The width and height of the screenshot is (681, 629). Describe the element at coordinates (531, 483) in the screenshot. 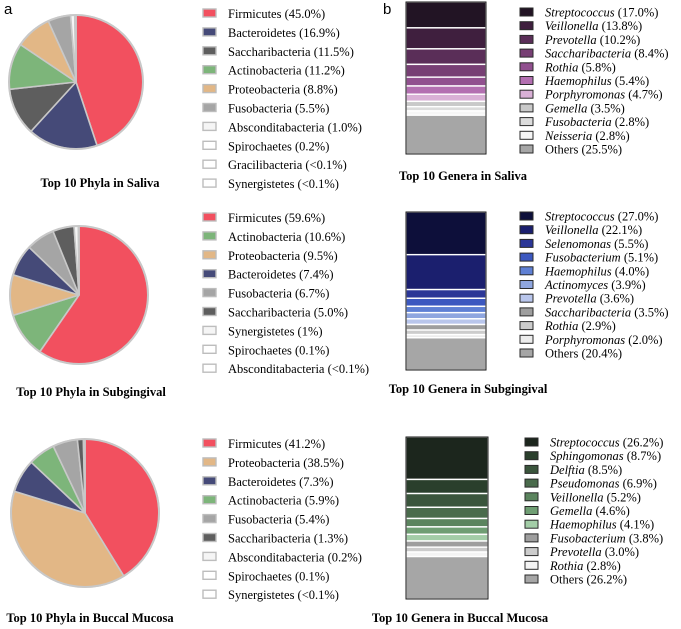

I see `chart6-legend-swatch-pseudomonas` at that location.